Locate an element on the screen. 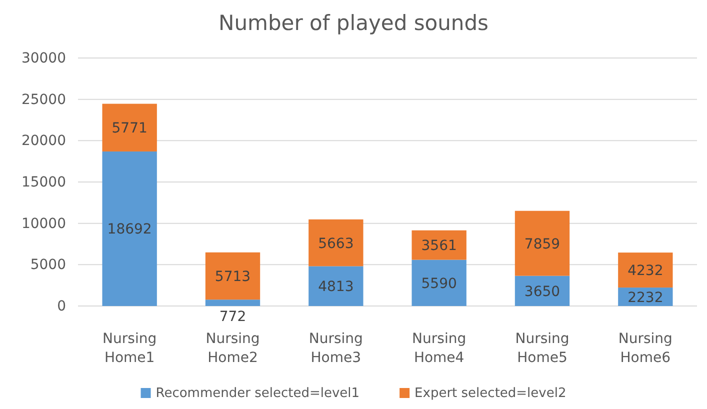  x-tick-label: Nursing Home3 is located at coordinates (335, 348).